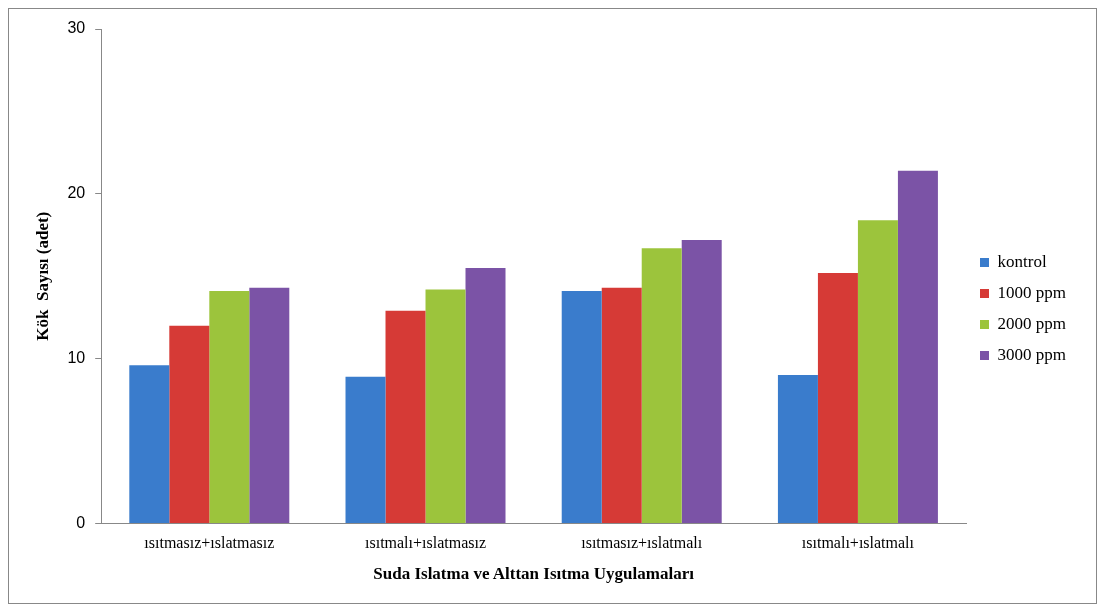  Describe the element at coordinates (76, 193) in the screenshot. I see `y-tick-label: 20` at that location.